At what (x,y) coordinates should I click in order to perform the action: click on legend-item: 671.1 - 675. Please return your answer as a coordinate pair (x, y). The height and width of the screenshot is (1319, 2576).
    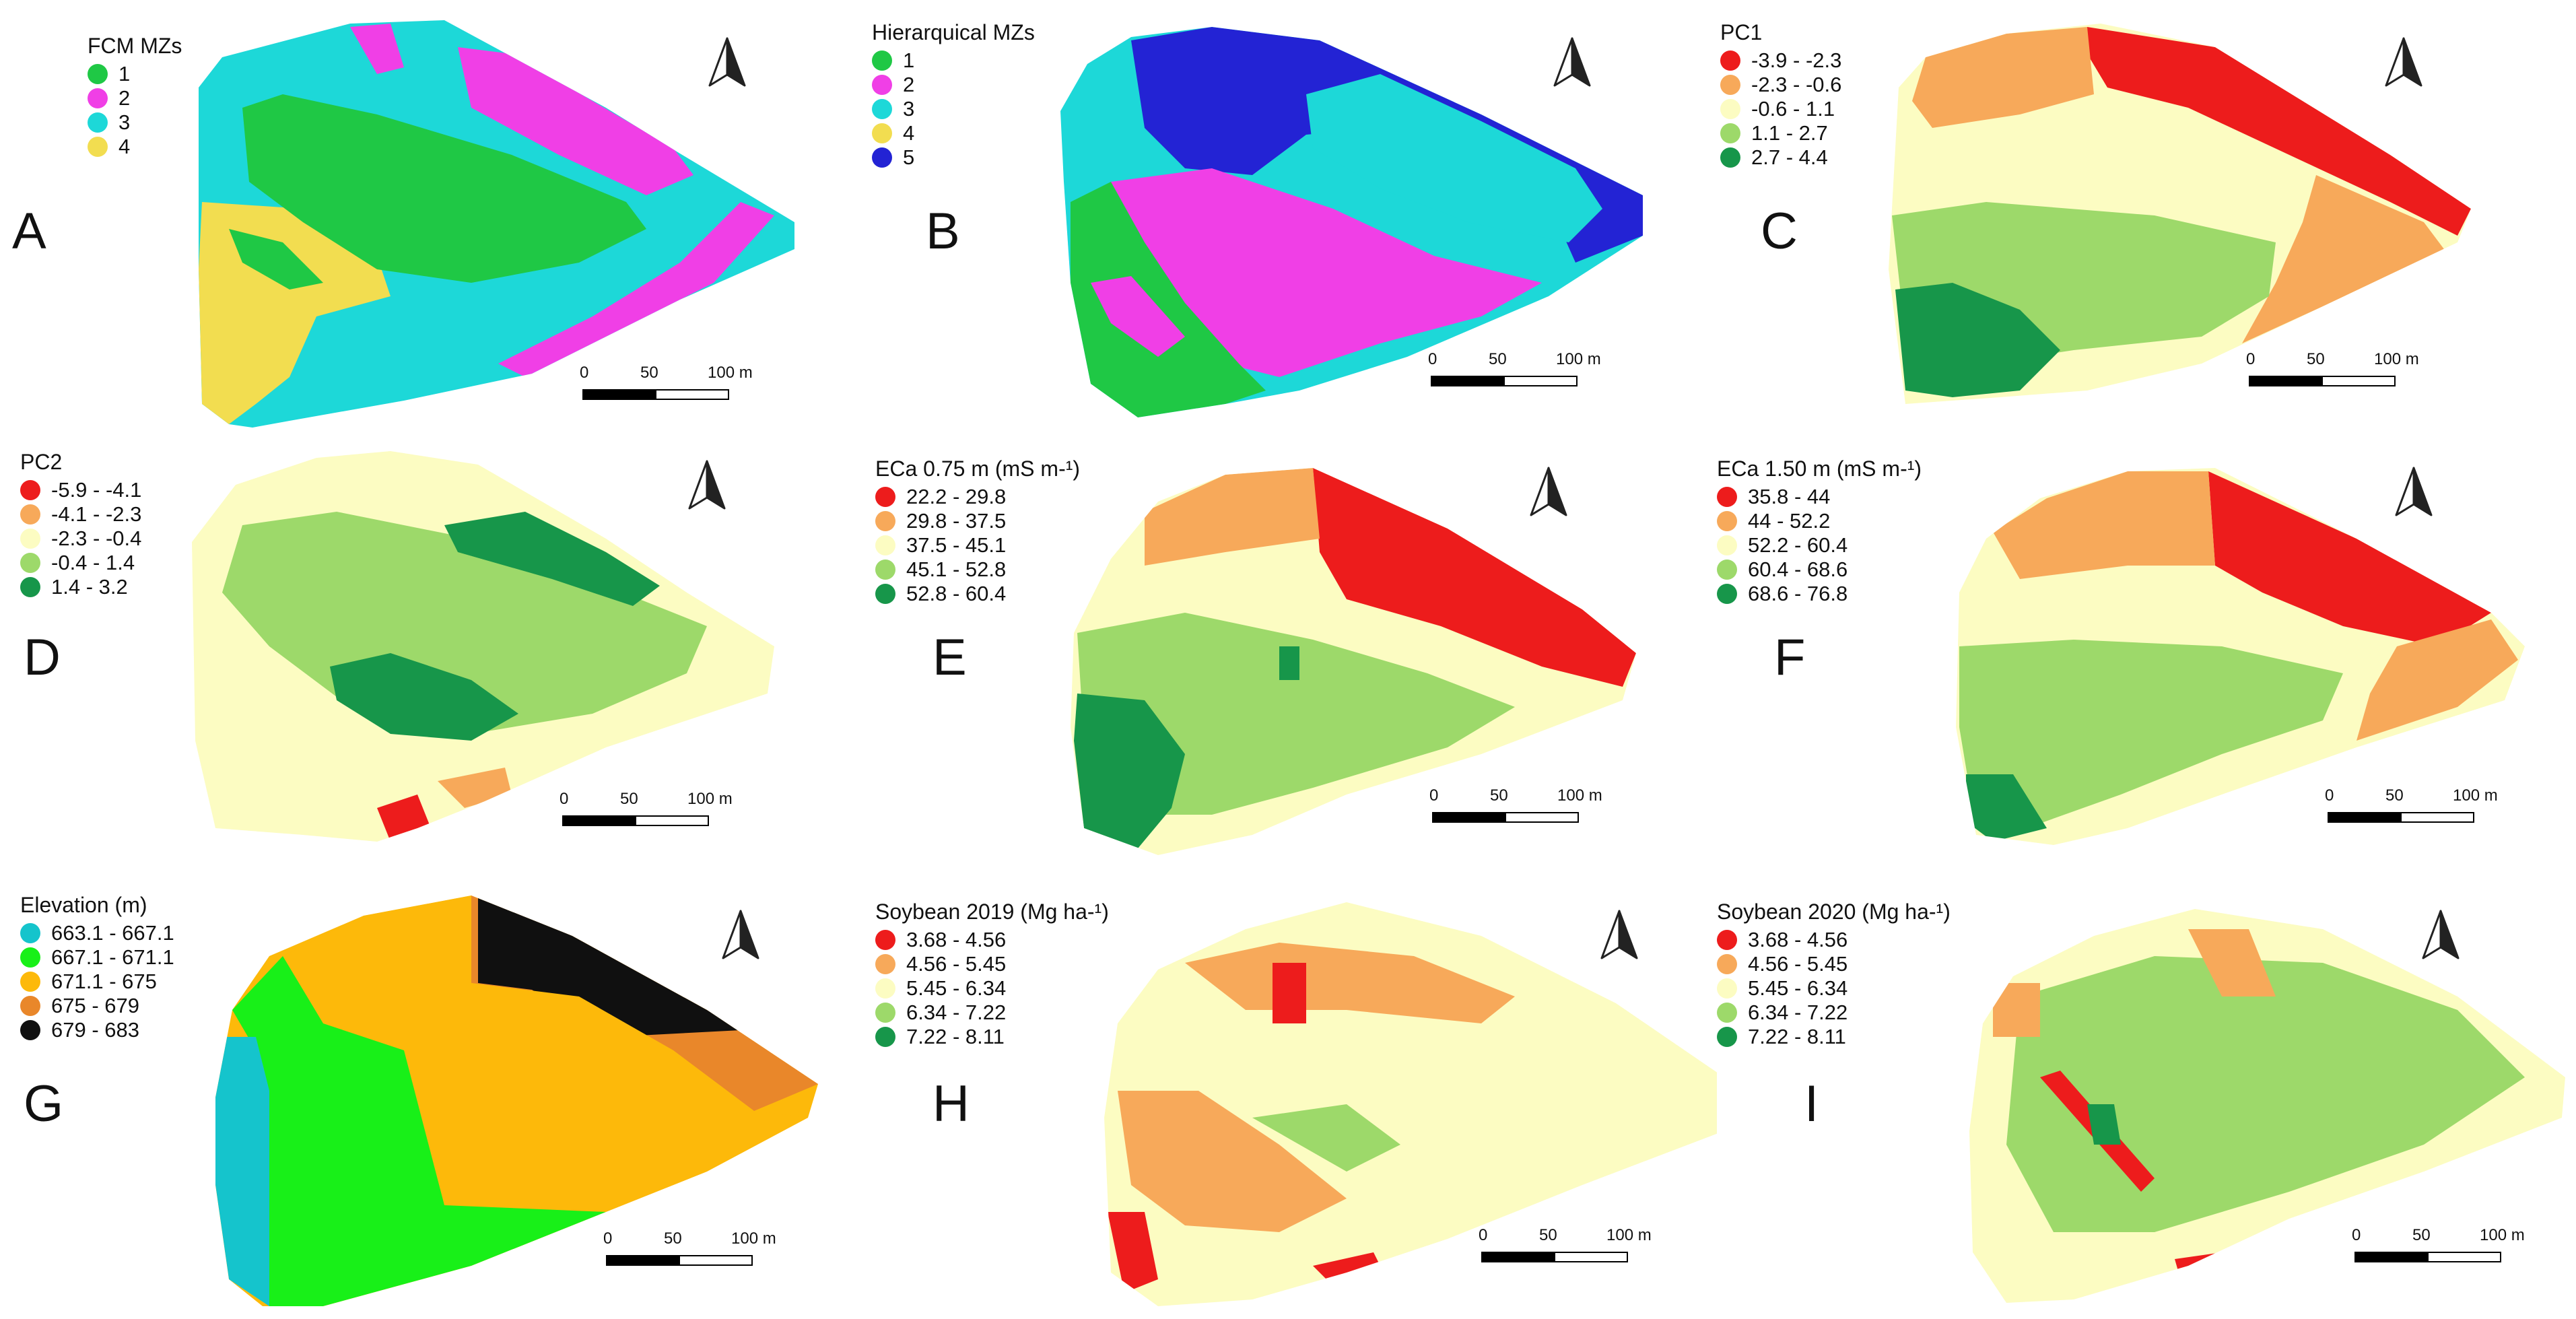
    Looking at the image, I should click on (97, 982).